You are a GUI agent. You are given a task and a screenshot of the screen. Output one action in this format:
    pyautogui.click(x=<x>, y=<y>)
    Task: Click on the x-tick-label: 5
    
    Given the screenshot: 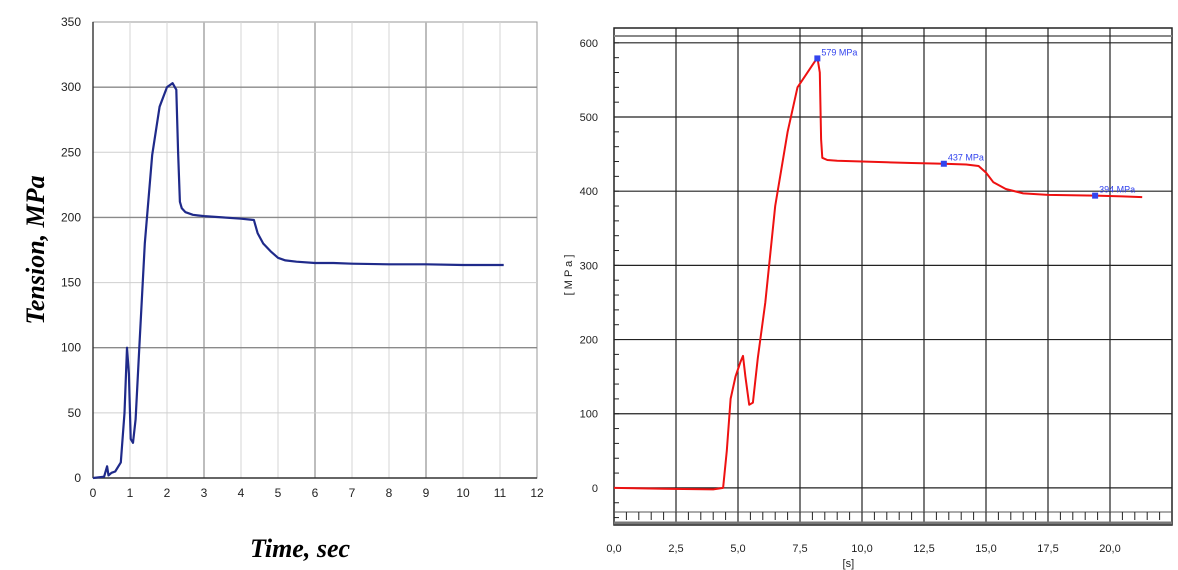 What is the action you would take?
    pyautogui.click(x=278, y=493)
    